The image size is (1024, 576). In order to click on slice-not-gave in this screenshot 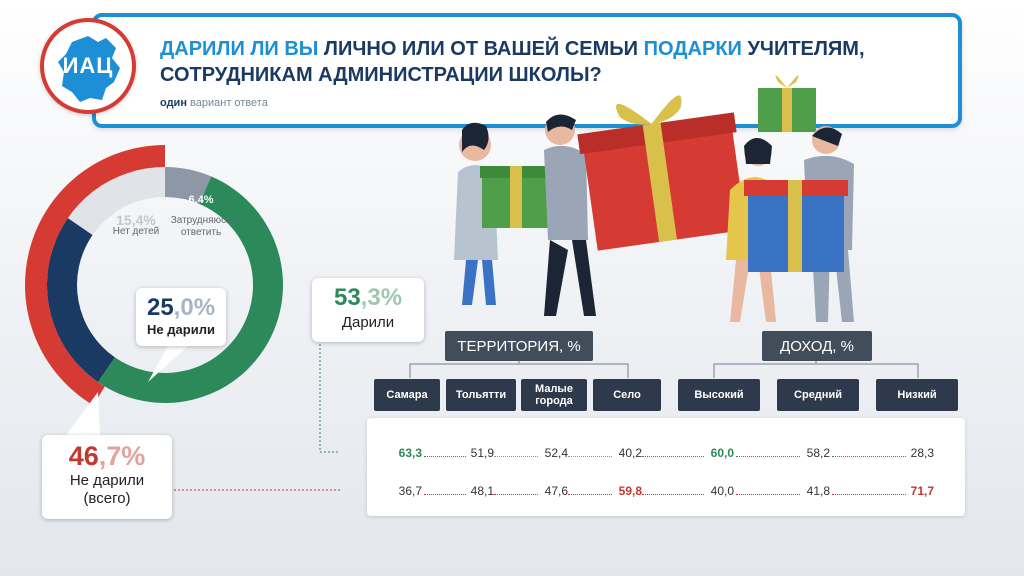, I will do `click(81, 300)`.